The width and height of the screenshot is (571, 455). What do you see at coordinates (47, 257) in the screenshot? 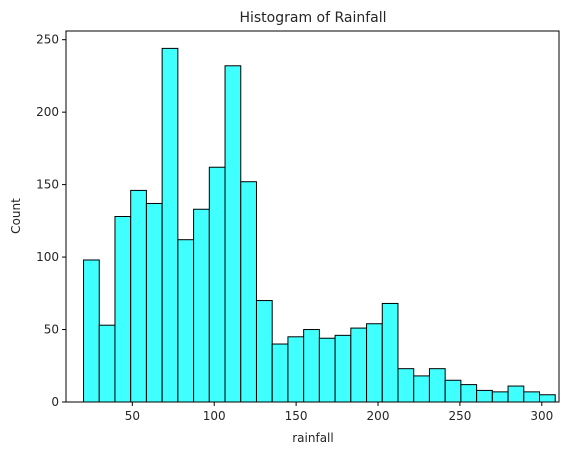
I see `y-tick-label: 100` at bounding box center [47, 257].